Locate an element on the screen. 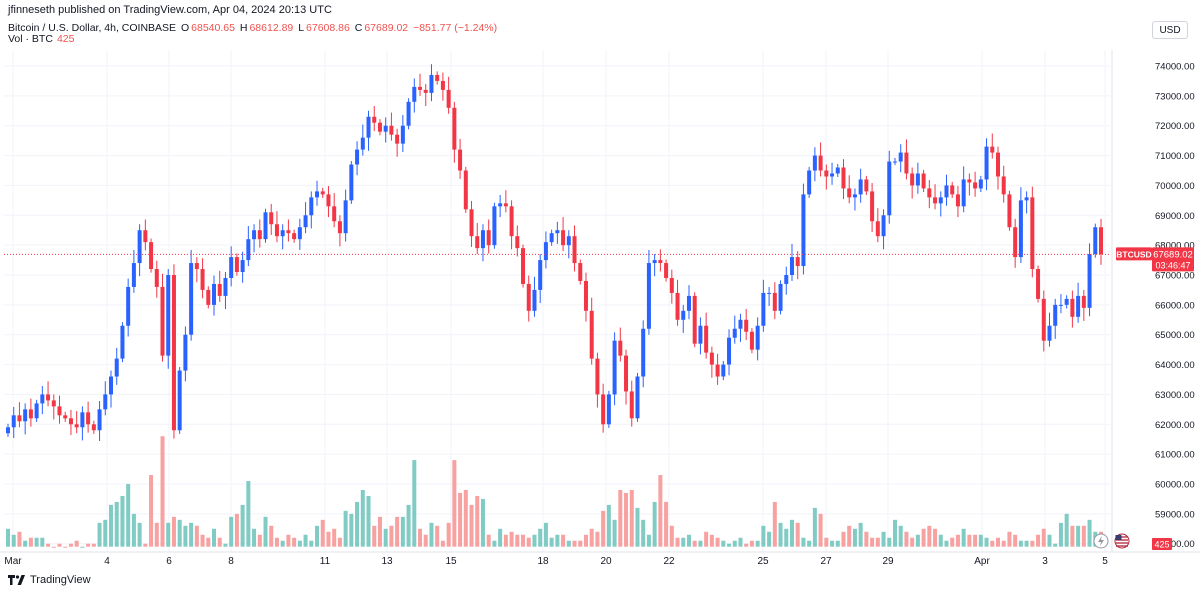 The height and width of the screenshot is (591, 1200). symbol-tag is located at coordinates (1134, 254).